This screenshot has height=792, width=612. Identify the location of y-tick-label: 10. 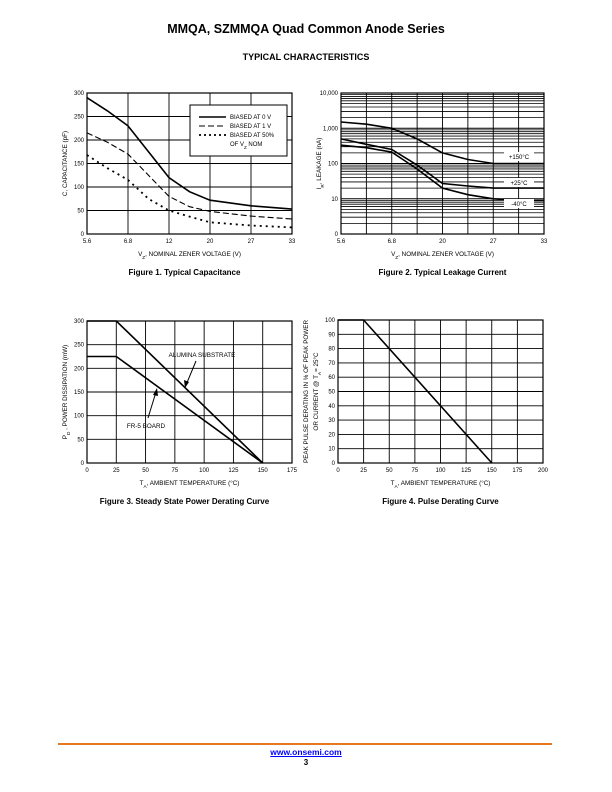
(334, 200).